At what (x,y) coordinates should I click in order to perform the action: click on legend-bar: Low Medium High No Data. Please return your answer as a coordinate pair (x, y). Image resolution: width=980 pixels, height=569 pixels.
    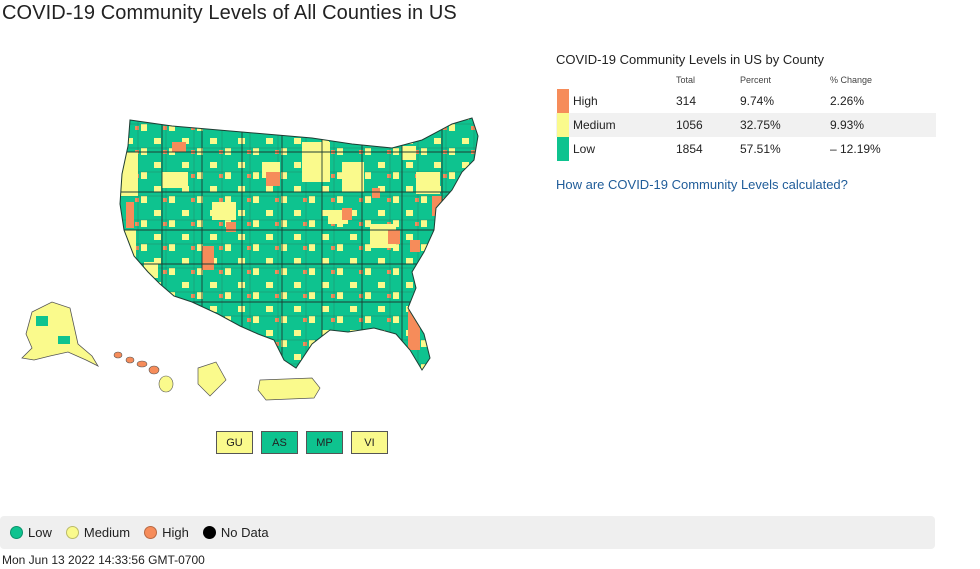
    Looking at the image, I should click on (467, 532).